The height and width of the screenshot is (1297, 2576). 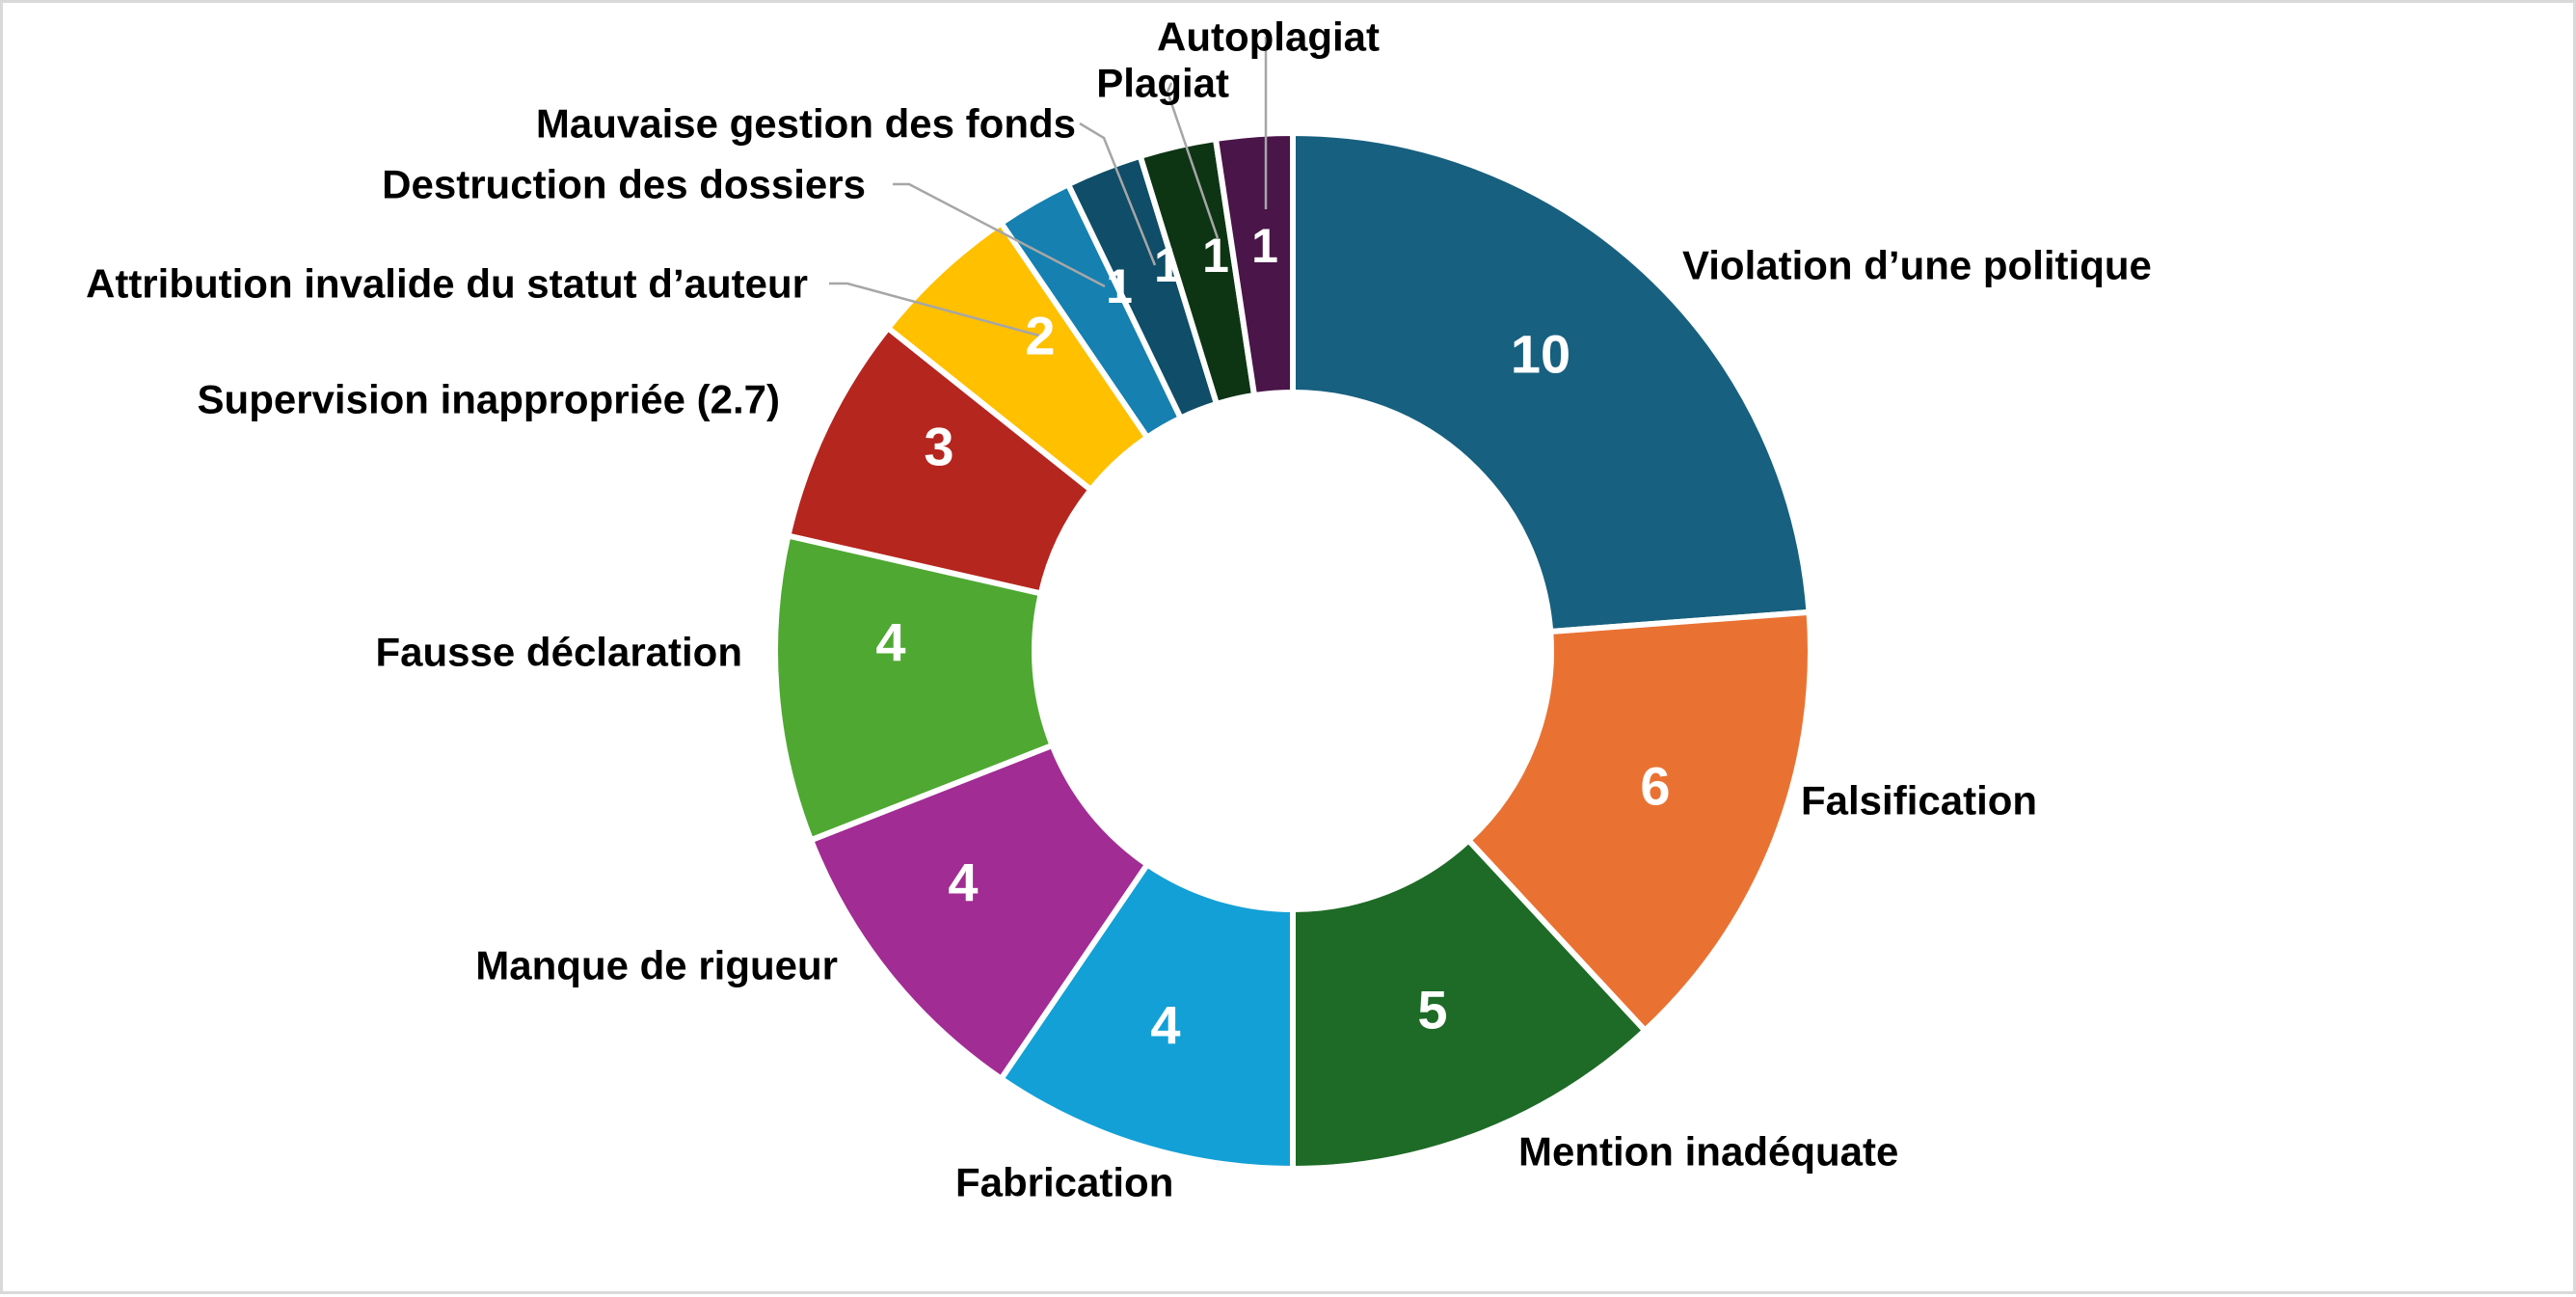 What do you see at coordinates (489, 399) in the screenshot?
I see `category-label-supervision-inappropriee-2-7: Supervision inappropriée (2.7)` at bounding box center [489, 399].